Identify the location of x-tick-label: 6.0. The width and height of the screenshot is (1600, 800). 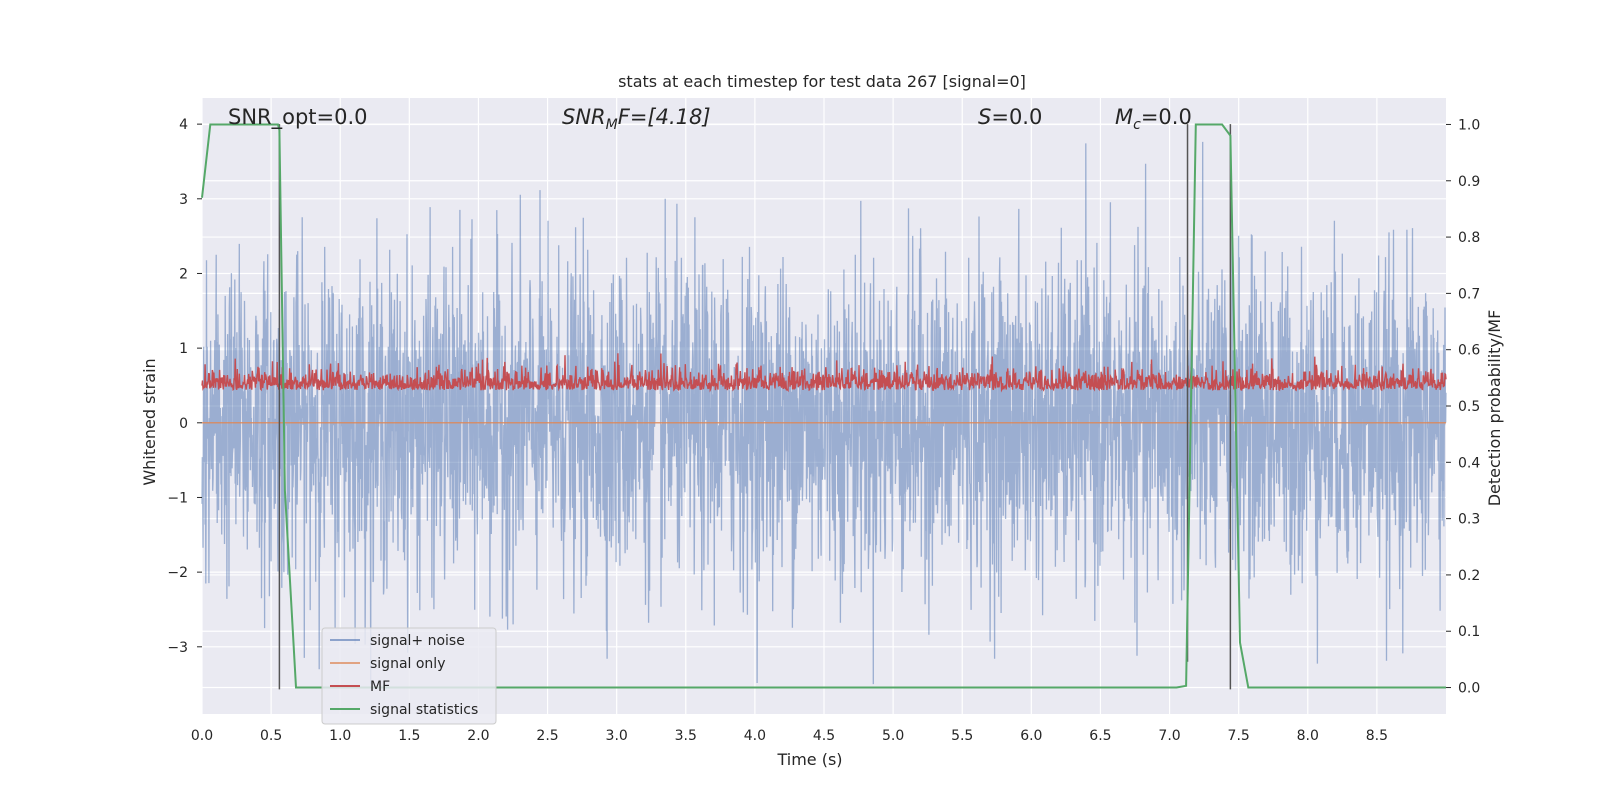
(1031, 736).